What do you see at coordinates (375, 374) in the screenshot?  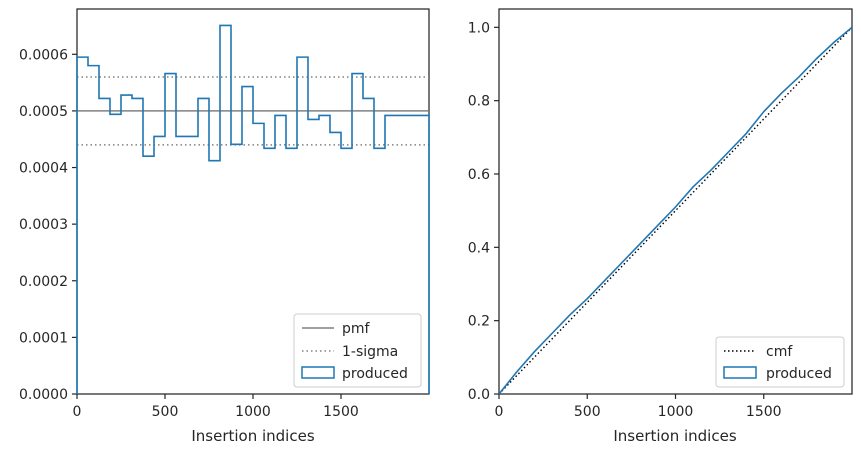 I see `legend-produced-label: produced` at bounding box center [375, 374].